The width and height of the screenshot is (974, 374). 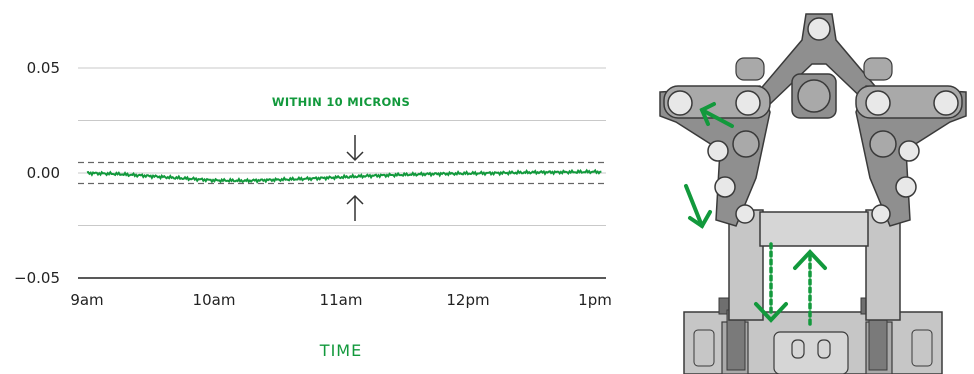 I want to click on y-tick-label: 0.05, so click(x=43, y=68).